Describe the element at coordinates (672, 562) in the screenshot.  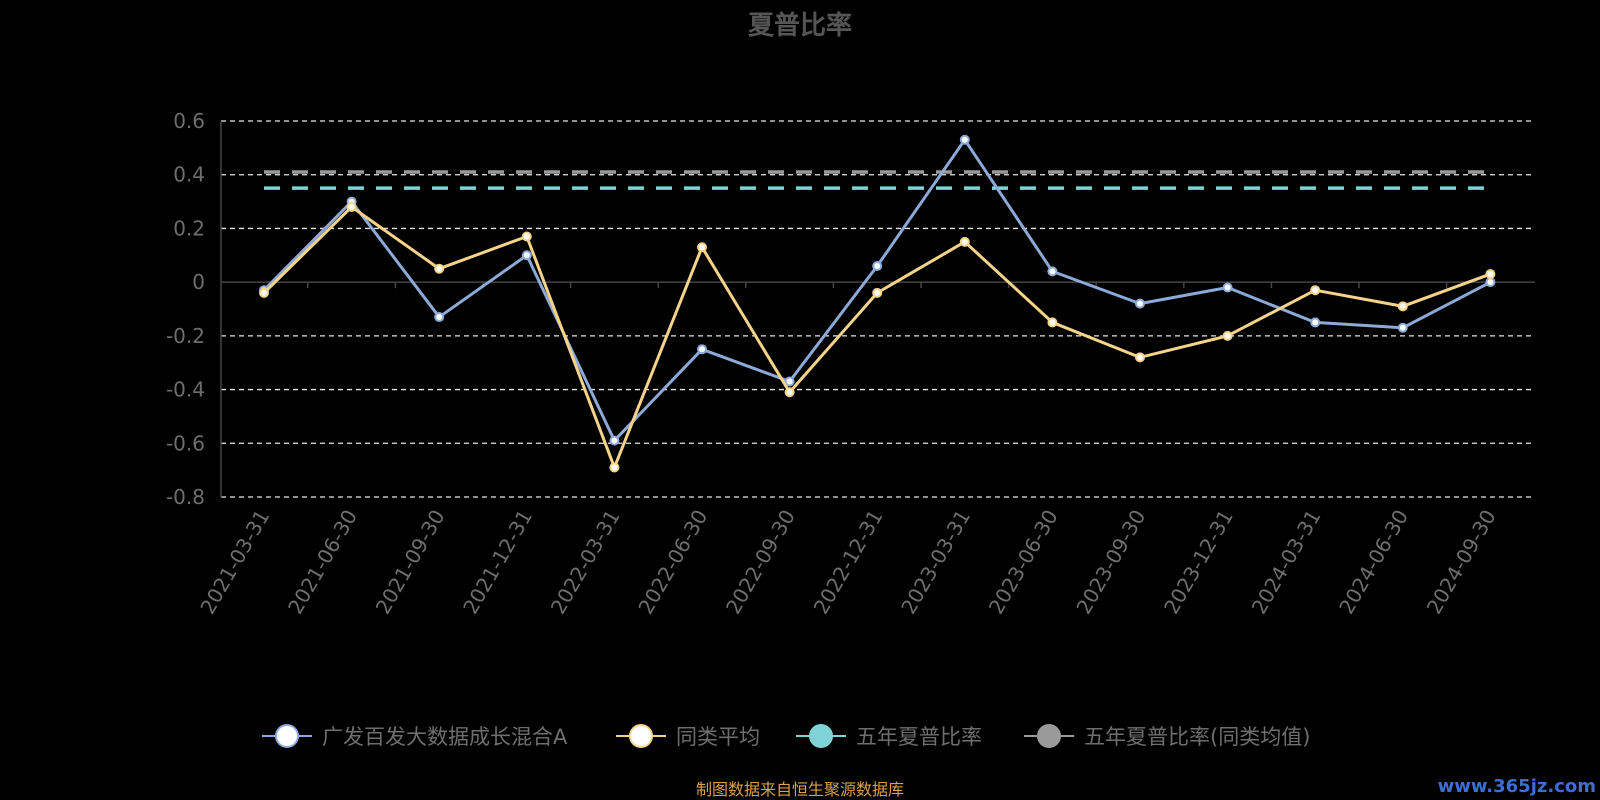
I see `x-tick-label: 2022-06-30` at that location.